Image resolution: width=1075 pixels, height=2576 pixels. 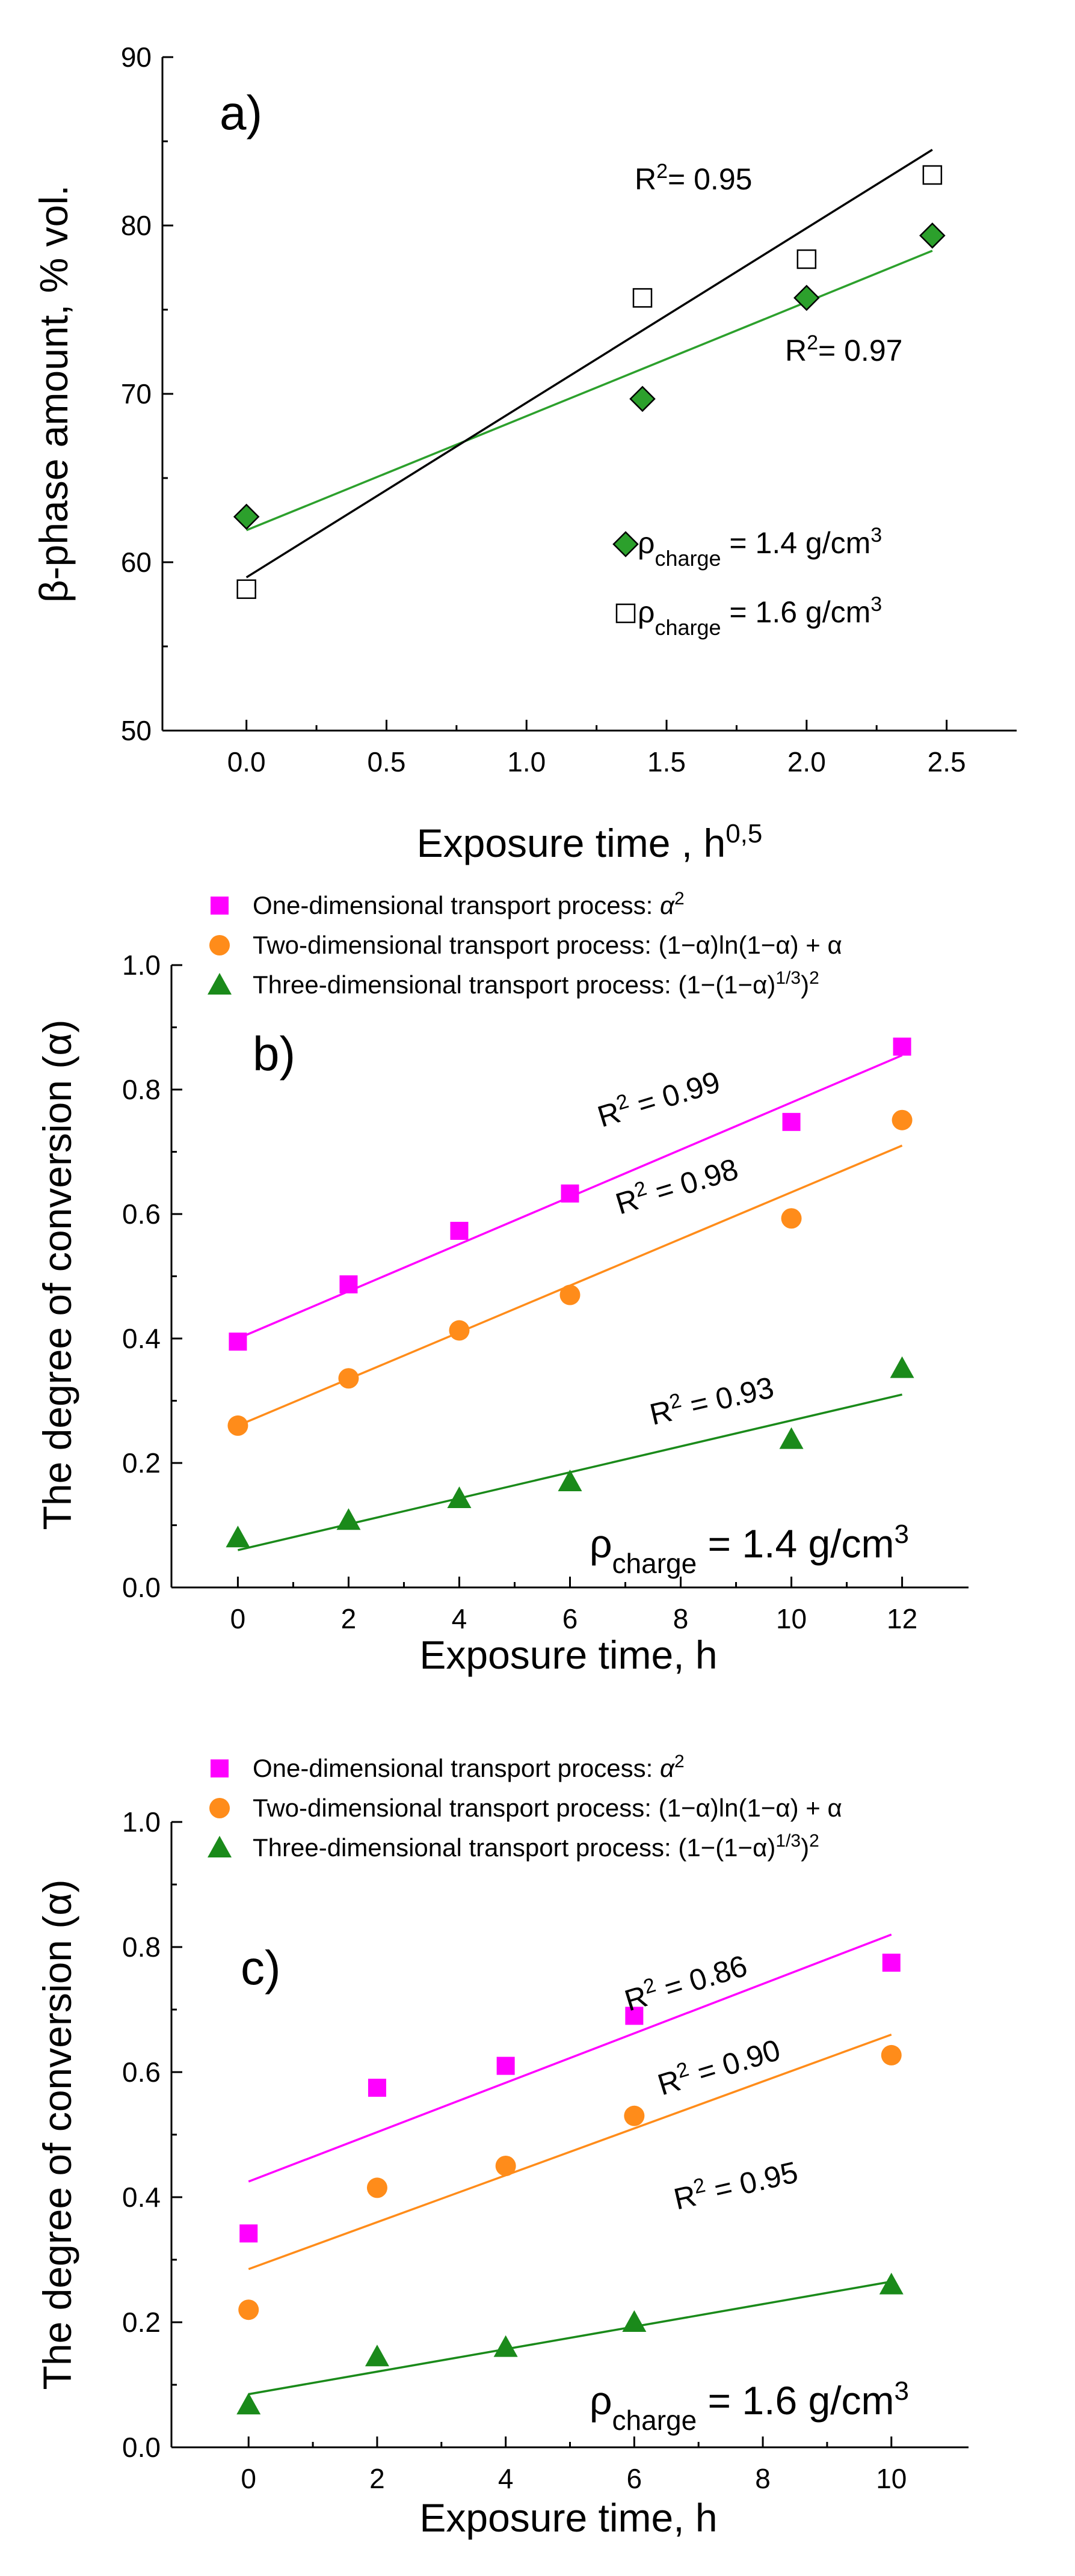 What do you see at coordinates (570, 1618) in the screenshot?
I see `x-tick-label: 6` at bounding box center [570, 1618].